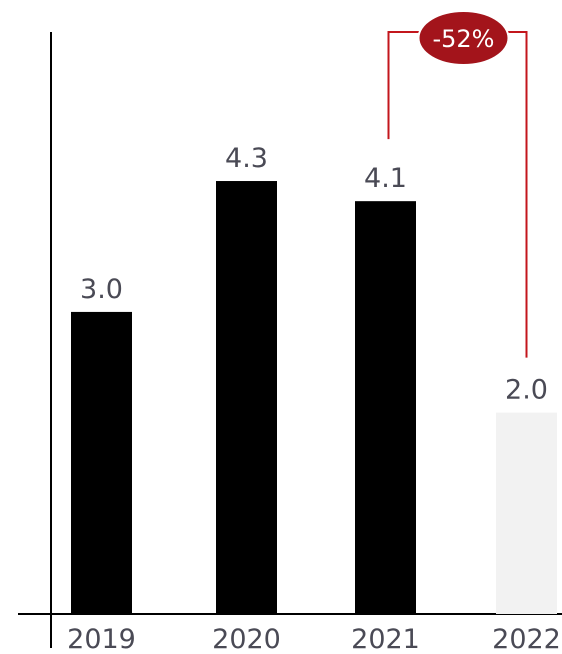 This screenshot has height=654, width=562. Describe the element at coordinates (246, 397) in the screenshot. I see `bar-2020` at that location.